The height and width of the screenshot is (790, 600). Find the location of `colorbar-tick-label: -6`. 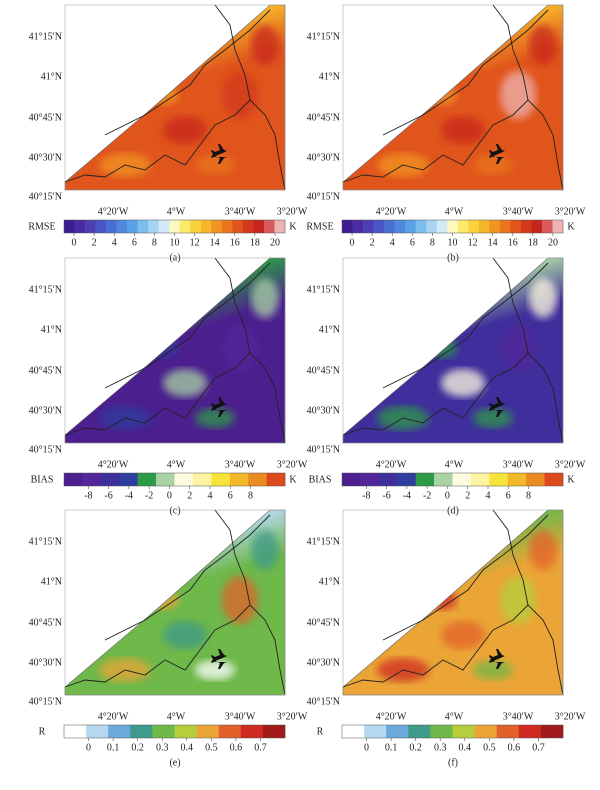

colorbar-tick-label: -6 is located at coordinates (386, 495).